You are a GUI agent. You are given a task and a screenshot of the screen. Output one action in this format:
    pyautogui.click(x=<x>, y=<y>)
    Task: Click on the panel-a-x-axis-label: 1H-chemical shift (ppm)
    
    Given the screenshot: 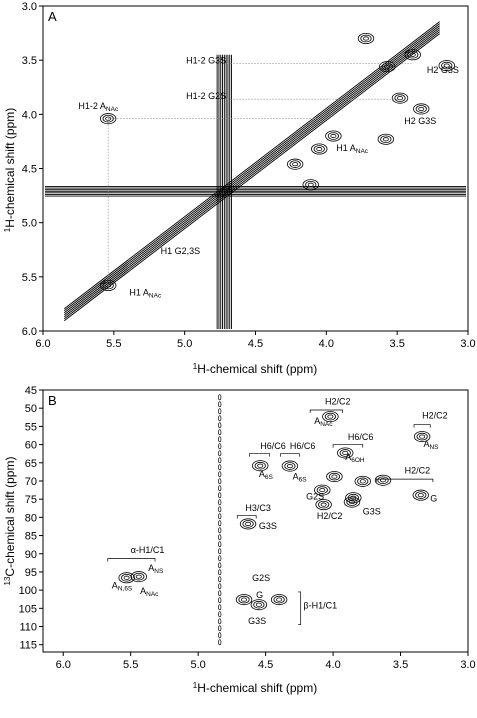 What is the action you would take?
    pyautogui.click(x=255, y=369)
    